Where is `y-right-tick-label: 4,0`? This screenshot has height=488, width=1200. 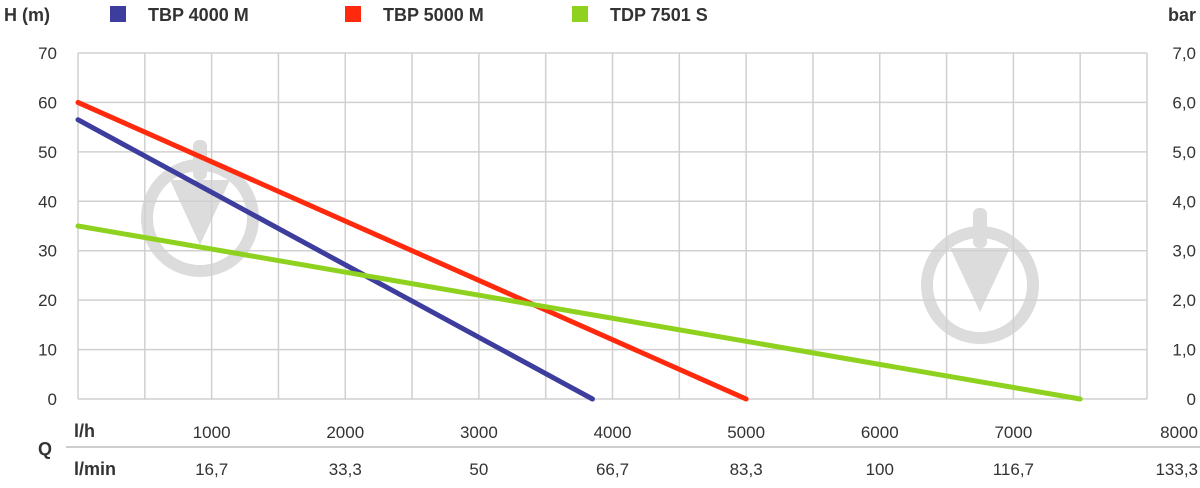 y-right-tick-label: 4,0 is located at coordinates (1184, 201).